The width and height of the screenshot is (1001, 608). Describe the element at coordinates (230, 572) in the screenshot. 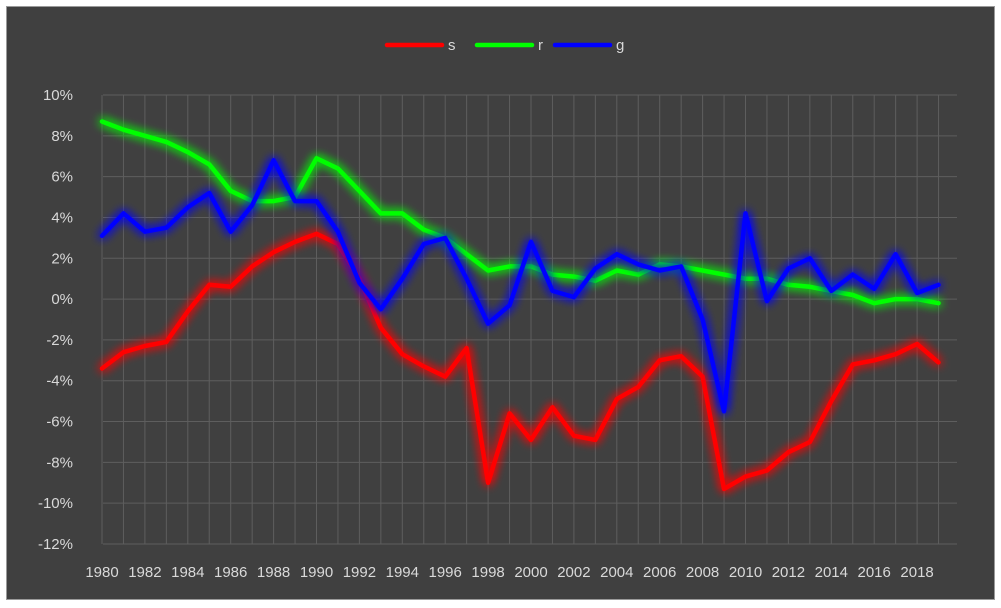

I see `x-tick-label: 1986` at that location.